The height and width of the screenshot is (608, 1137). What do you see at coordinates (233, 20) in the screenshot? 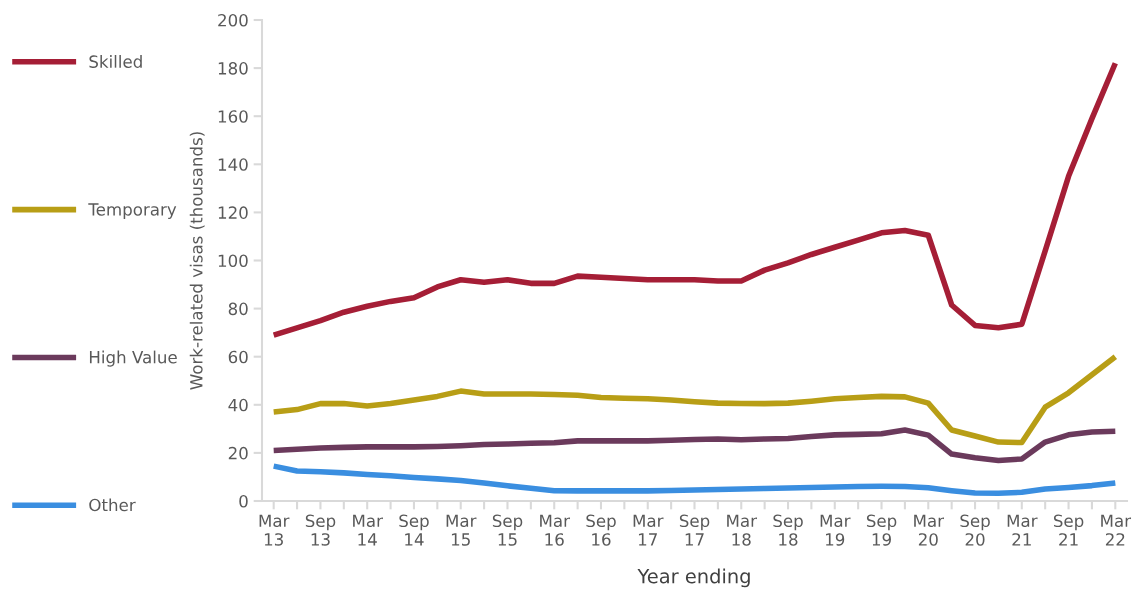
I see `y-tick-label: 200` at bounding box center [233, 20].